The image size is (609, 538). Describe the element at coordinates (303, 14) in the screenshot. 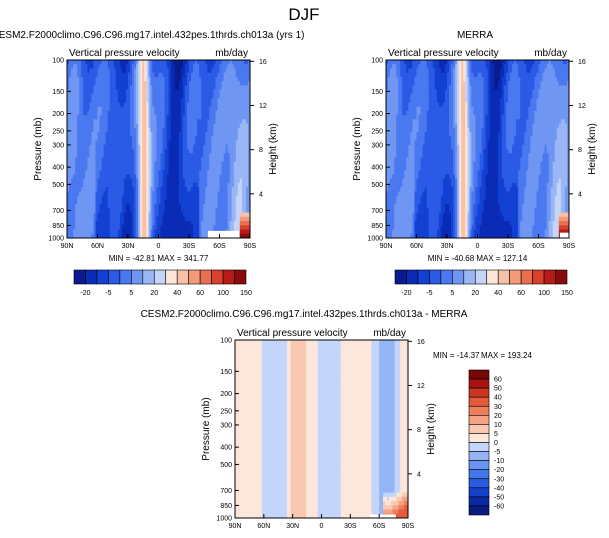

I see `figure-title: DJF` at that location.